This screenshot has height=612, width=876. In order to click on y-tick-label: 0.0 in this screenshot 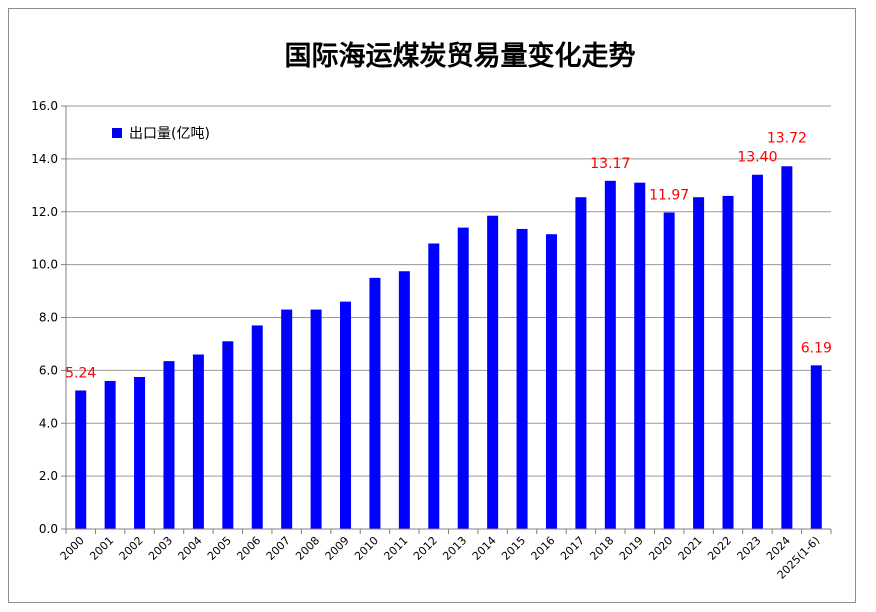, I will do `click(48, 529)`.